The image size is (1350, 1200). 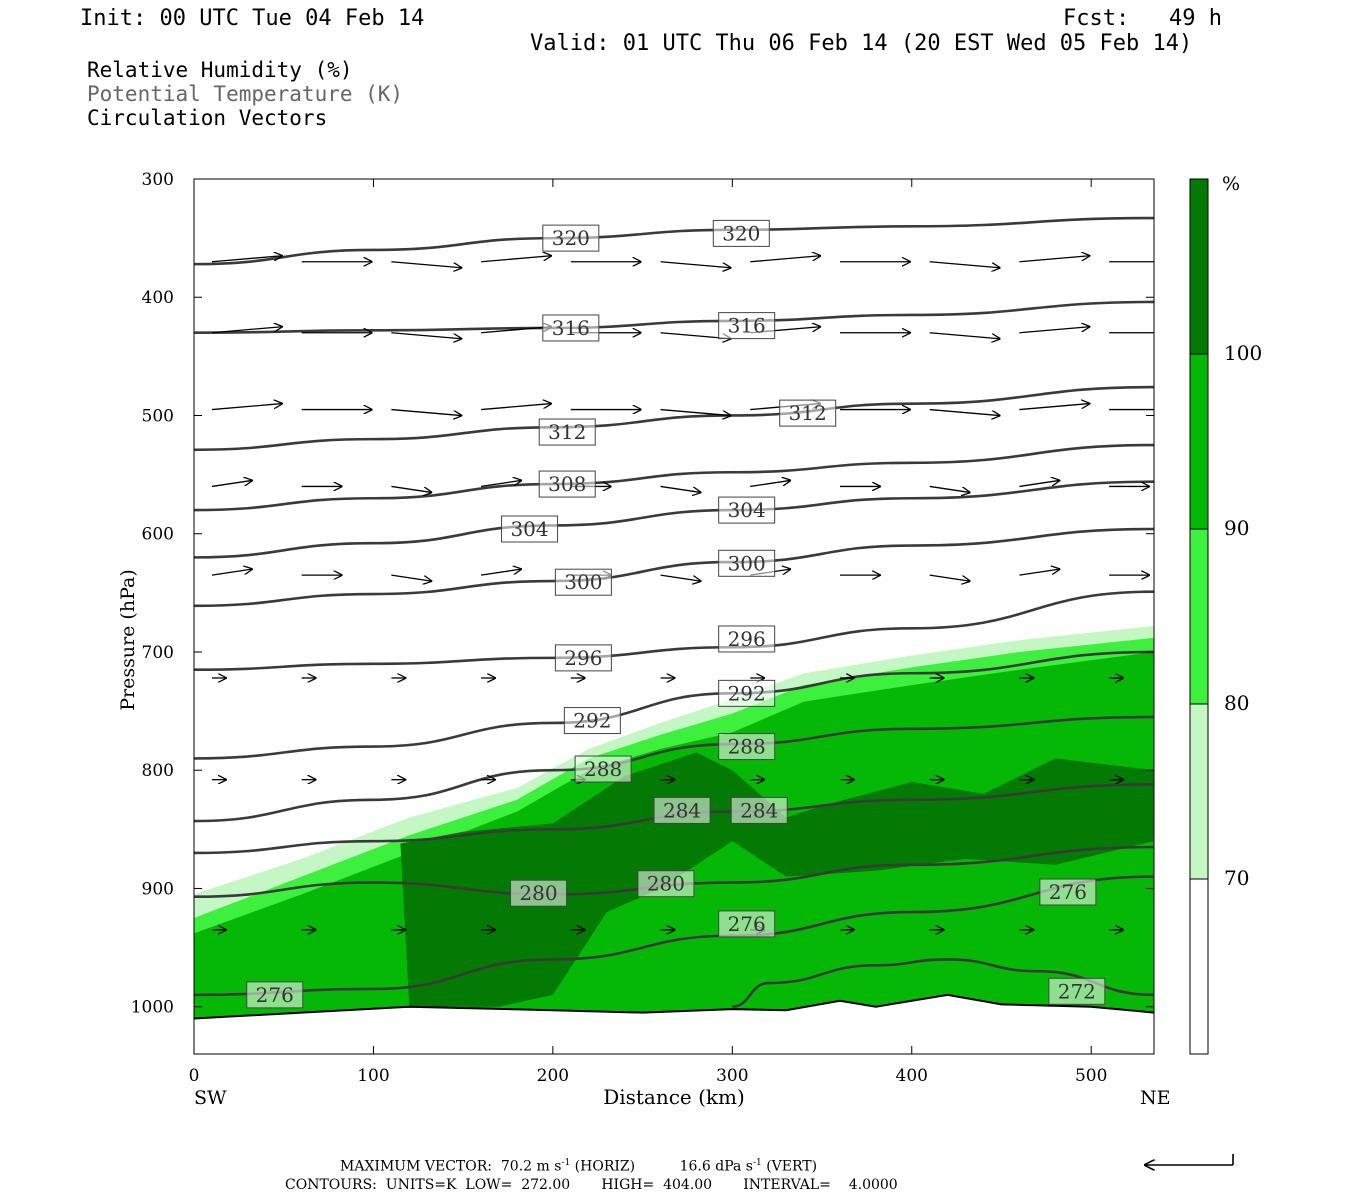 What do you see at coordinates (1225, 616) in the screenshot?
I see `colorbar: 70 80 90 100` at bounding box center [1225, 616].